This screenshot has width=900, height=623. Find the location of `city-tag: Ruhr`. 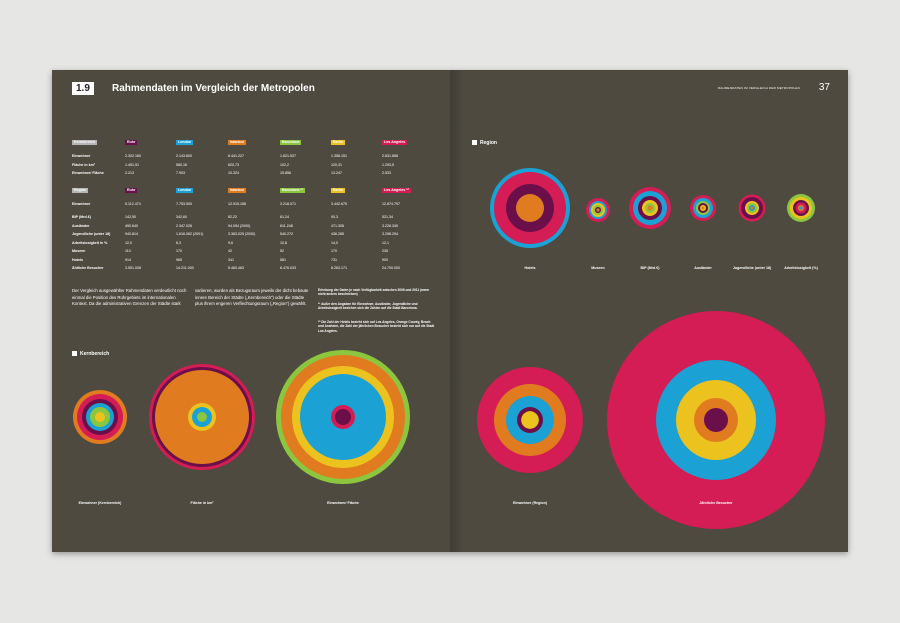

city-tag: Ruhr is located at coordinates (131, 190).